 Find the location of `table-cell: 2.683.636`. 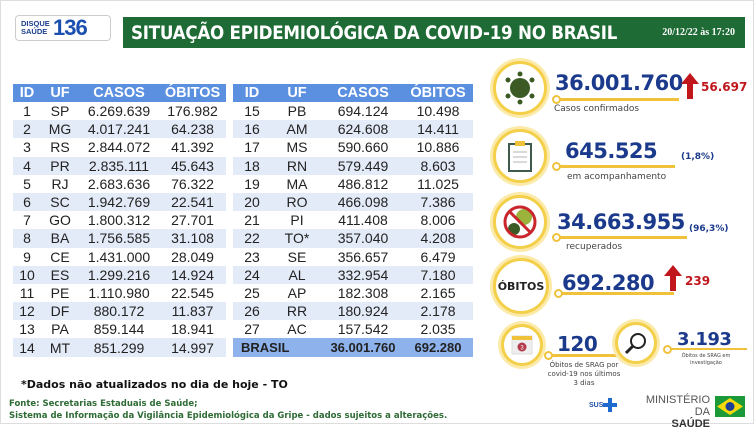

table-cell: 2.683.636 is located at coordinates (119, 183).